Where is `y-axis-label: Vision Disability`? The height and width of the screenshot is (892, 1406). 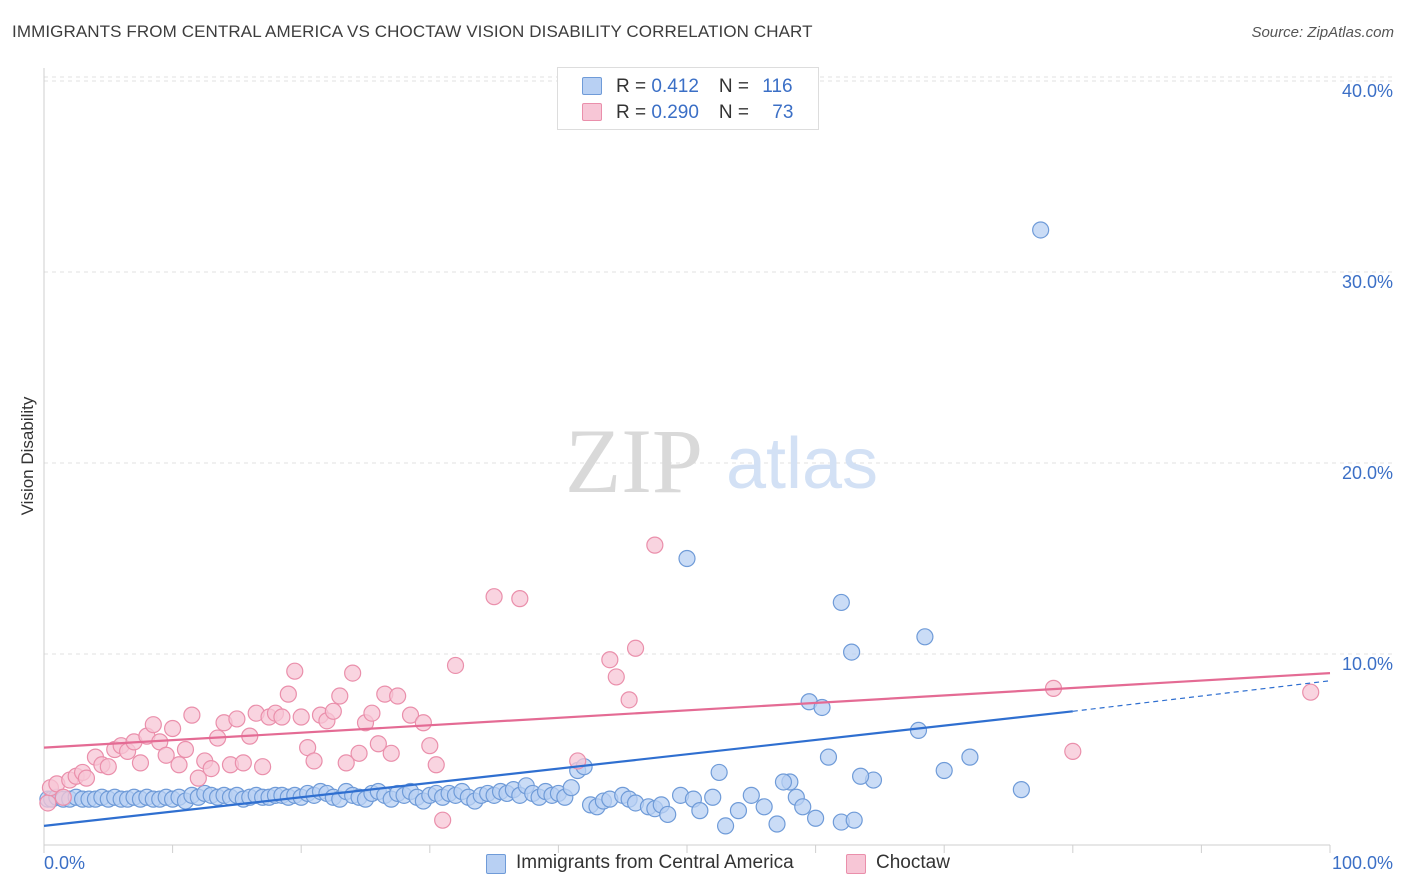 y-axis-label: Vision Disability is located at coordinates (27, 455).